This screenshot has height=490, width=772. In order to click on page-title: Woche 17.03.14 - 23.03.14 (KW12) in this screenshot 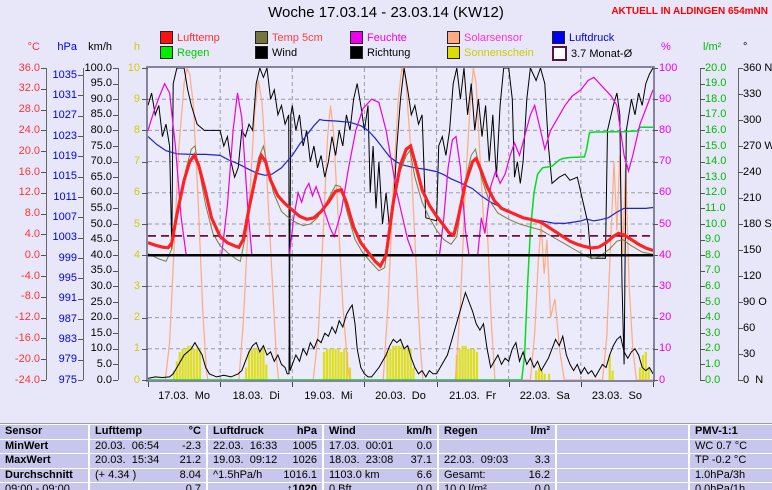, I will do `click(386, 12)`.